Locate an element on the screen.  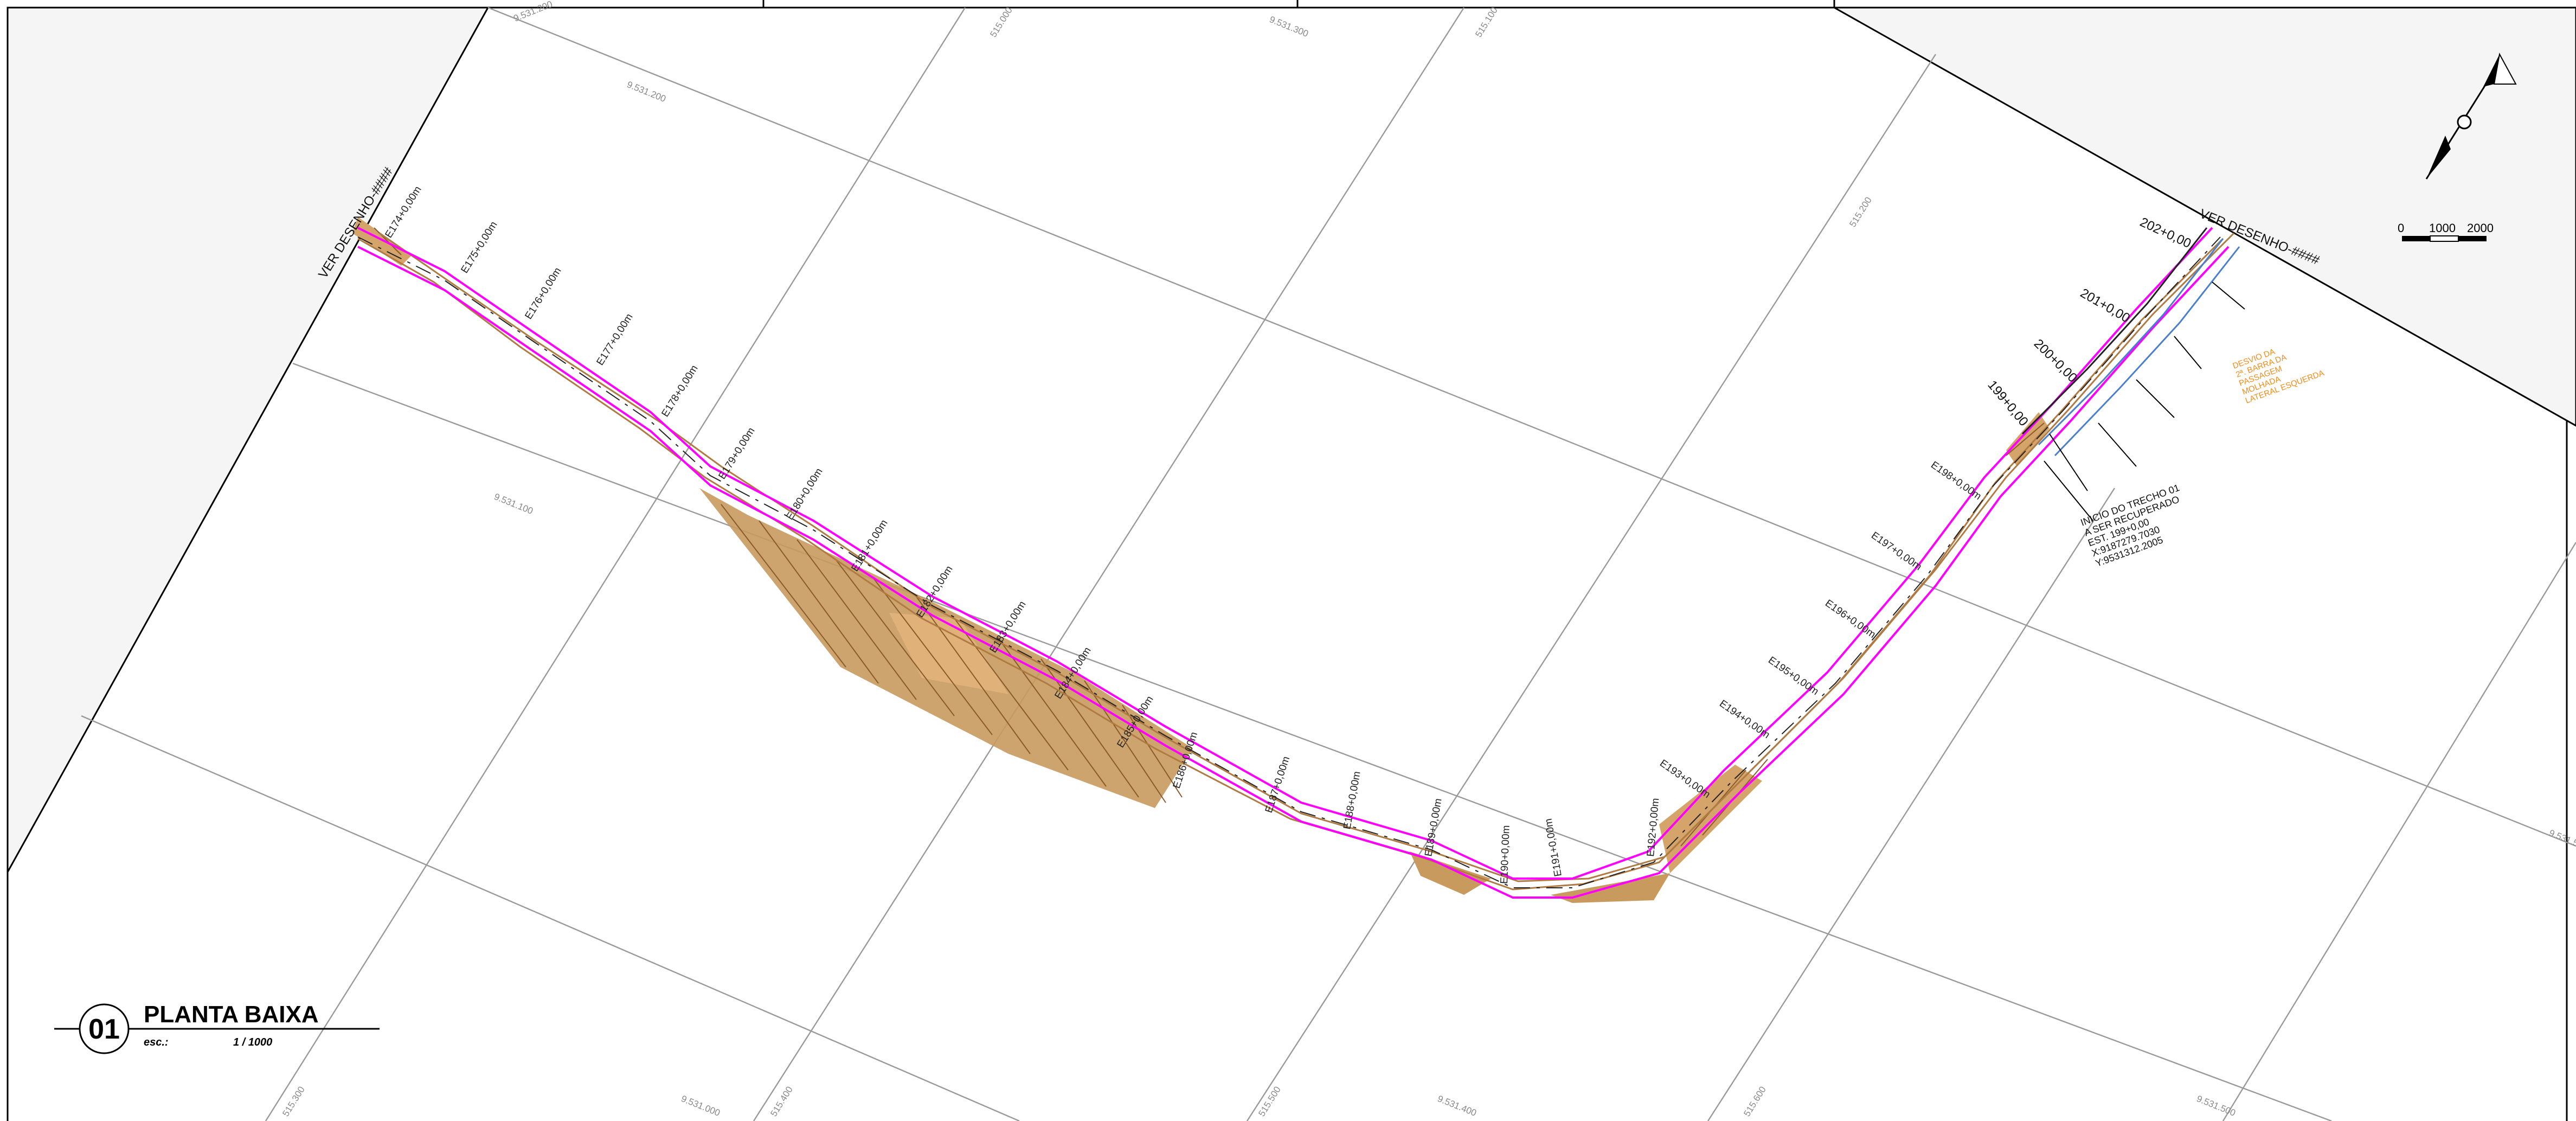
grid-label: 515.000 is located at coordinates (1001, 22).